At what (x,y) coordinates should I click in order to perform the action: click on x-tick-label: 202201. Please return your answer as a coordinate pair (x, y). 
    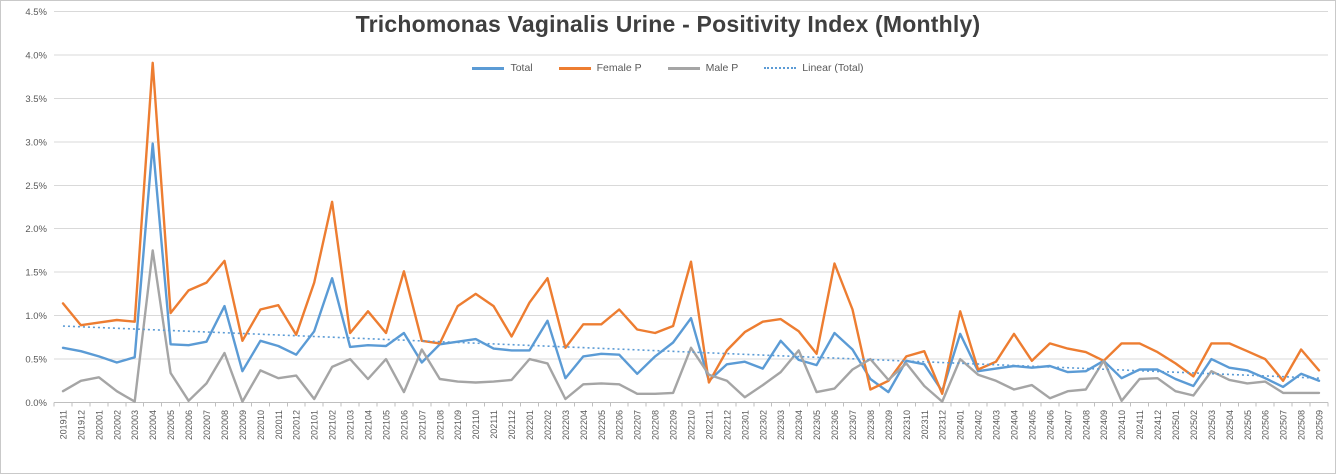
    Looking at the image, I should click on (530, 425).